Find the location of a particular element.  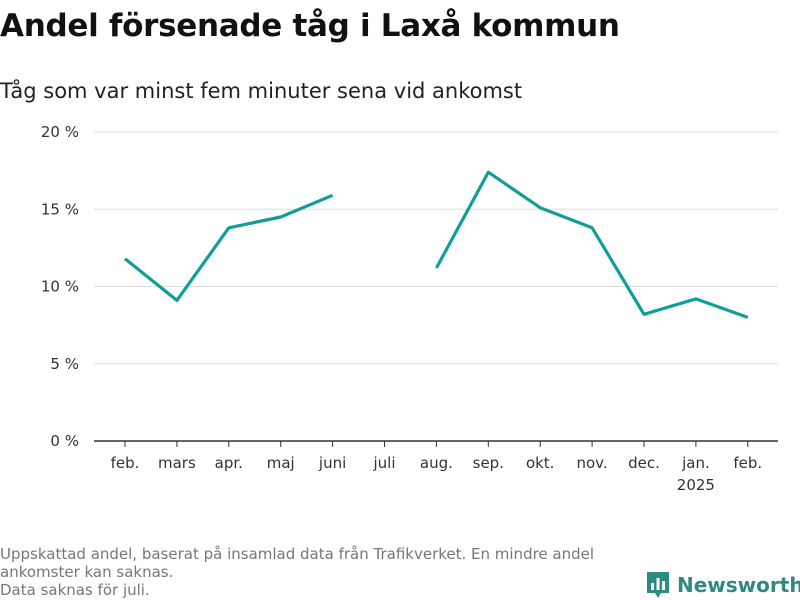

brand: Newsworthy is located at coordinates (722, 585).